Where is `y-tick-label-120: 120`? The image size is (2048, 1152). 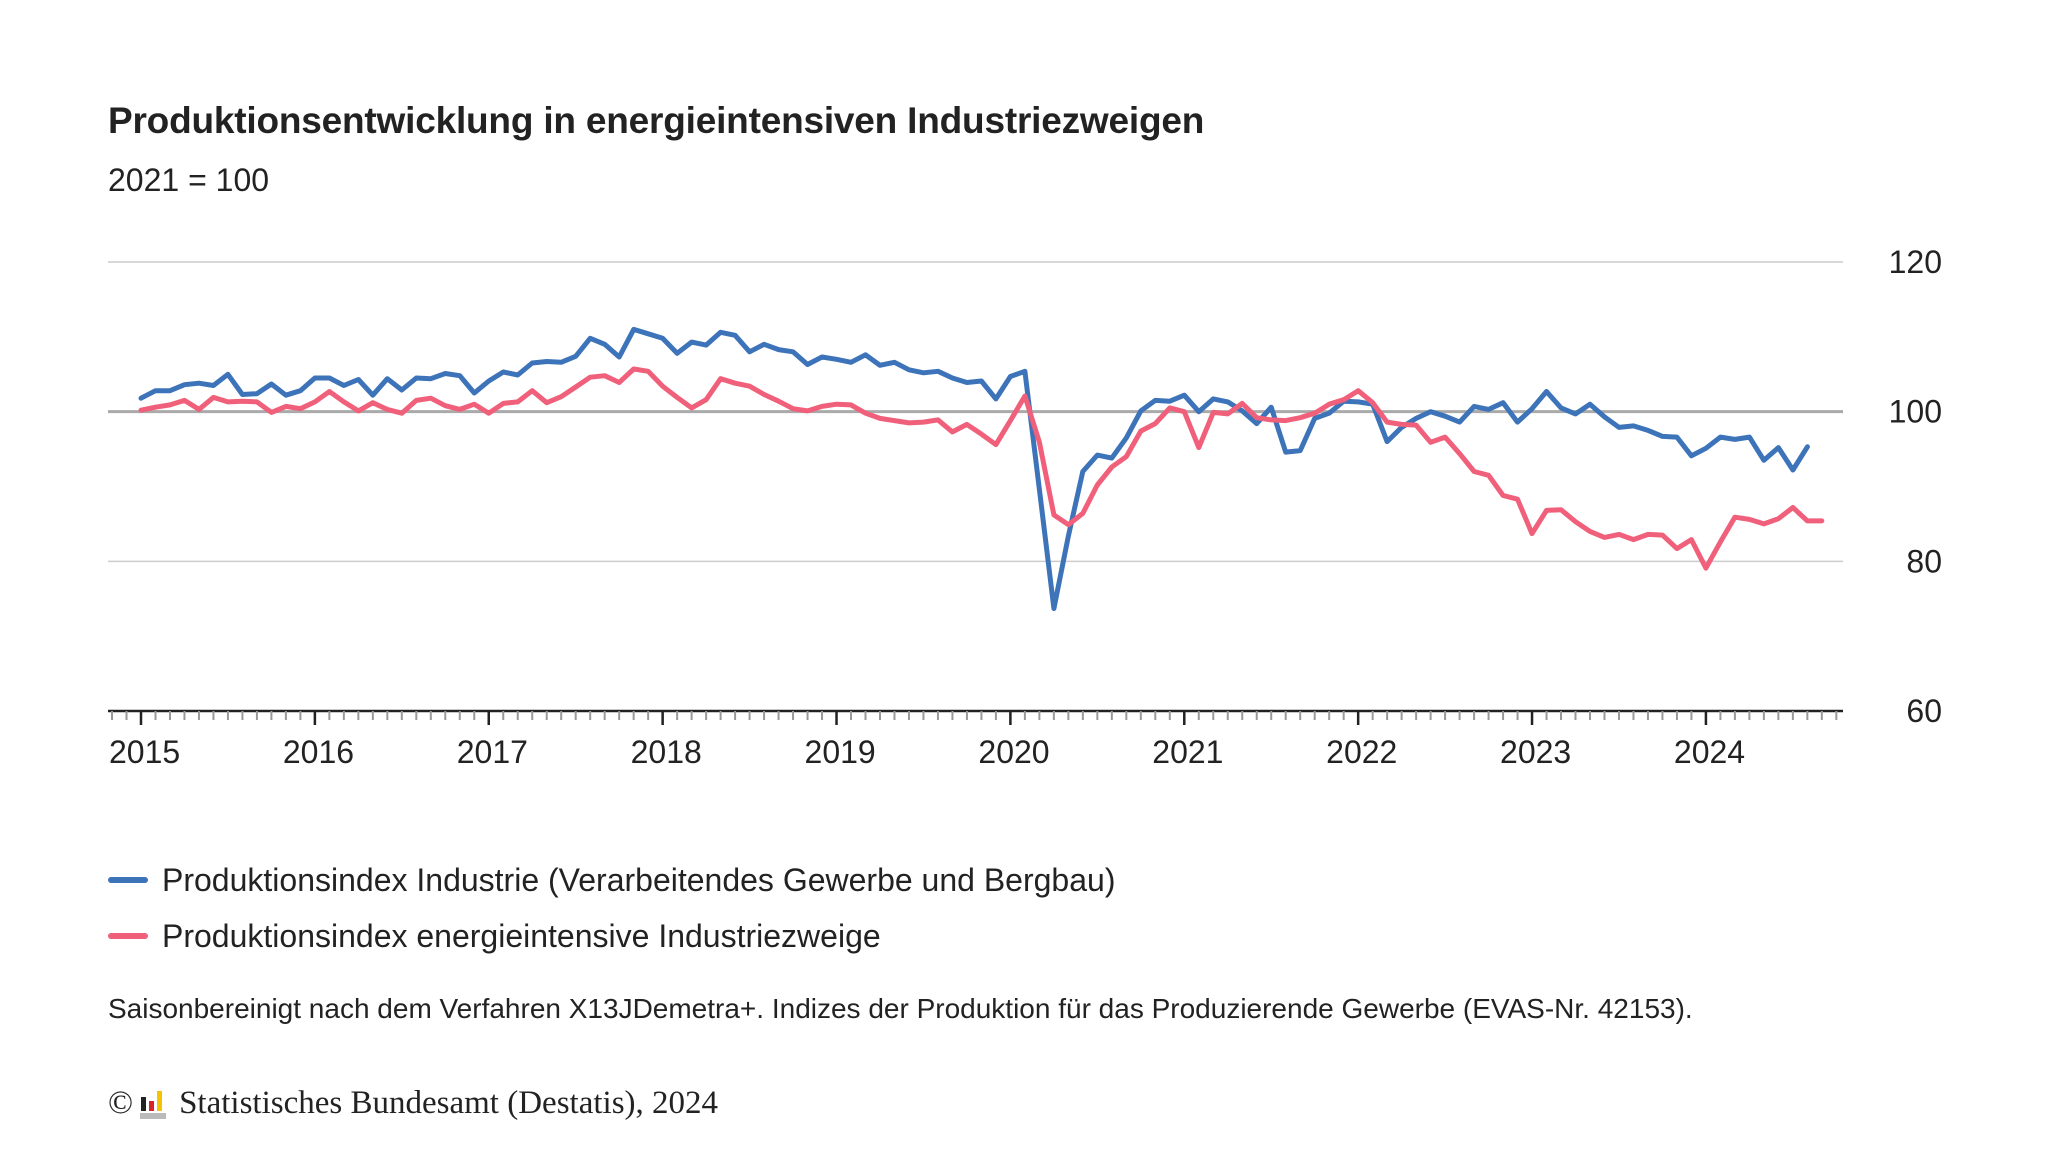 y-tick-label-120: 120 is located at coordinates (1915, 262).